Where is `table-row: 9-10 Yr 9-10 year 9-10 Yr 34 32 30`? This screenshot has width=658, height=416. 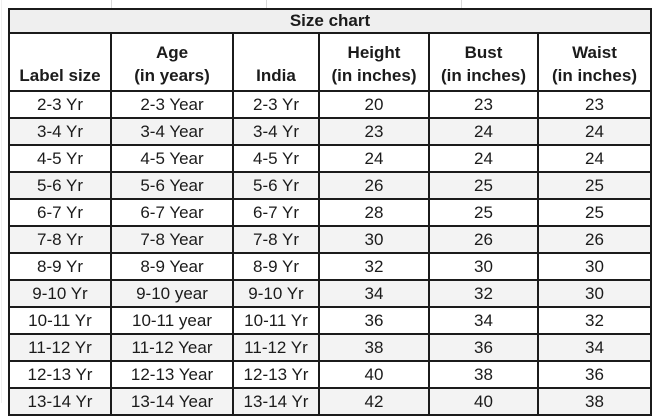
table-row: 9-10 Yr 9-10 year 9-10 Yr 34 32 30 is located at coordinates (330, 293).